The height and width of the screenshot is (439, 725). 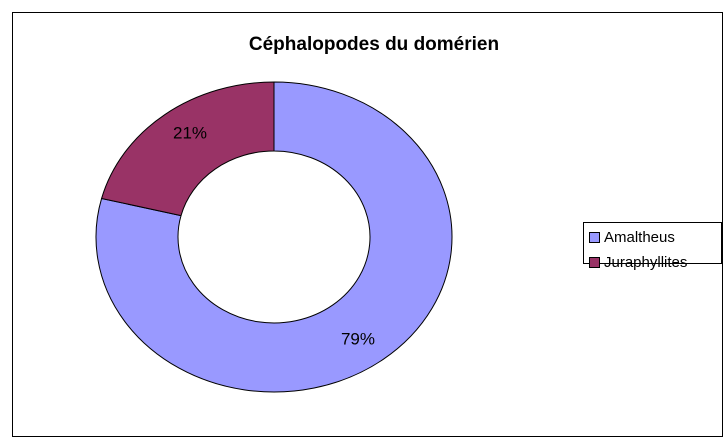 What do you see at coordinates (639, 237) in the screenshot?
I see `legend-label: Amaltheus` at bounding box center [639, 237].